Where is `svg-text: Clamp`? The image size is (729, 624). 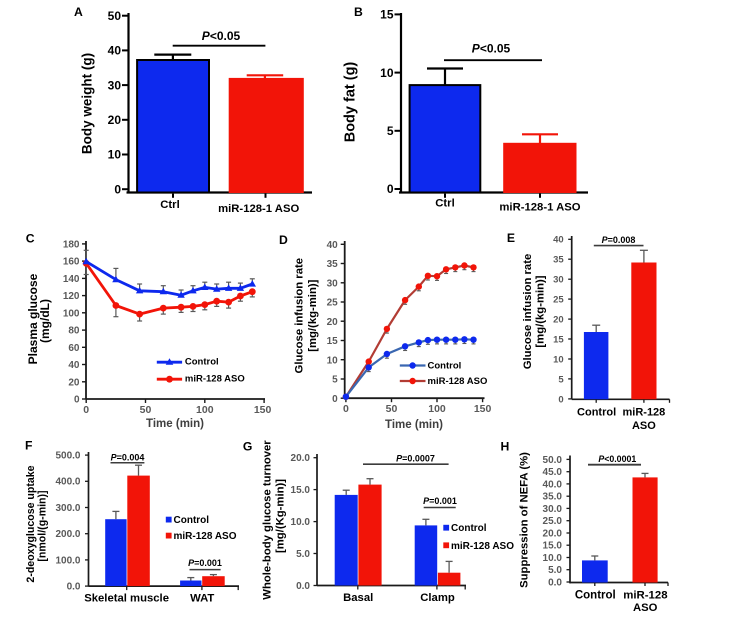
svg-text: Clamp is located at coordinates (437, 598).